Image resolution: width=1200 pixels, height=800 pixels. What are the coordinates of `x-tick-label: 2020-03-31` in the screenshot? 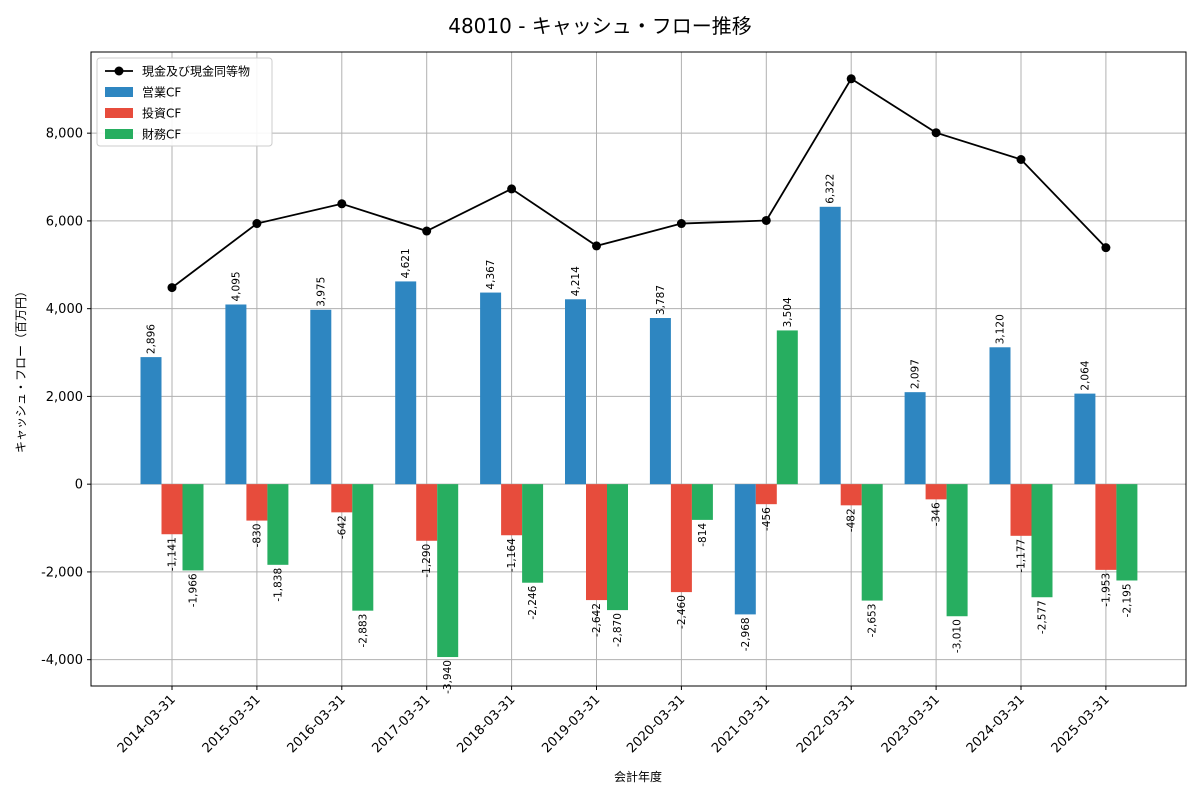 It's located at (656, 724).